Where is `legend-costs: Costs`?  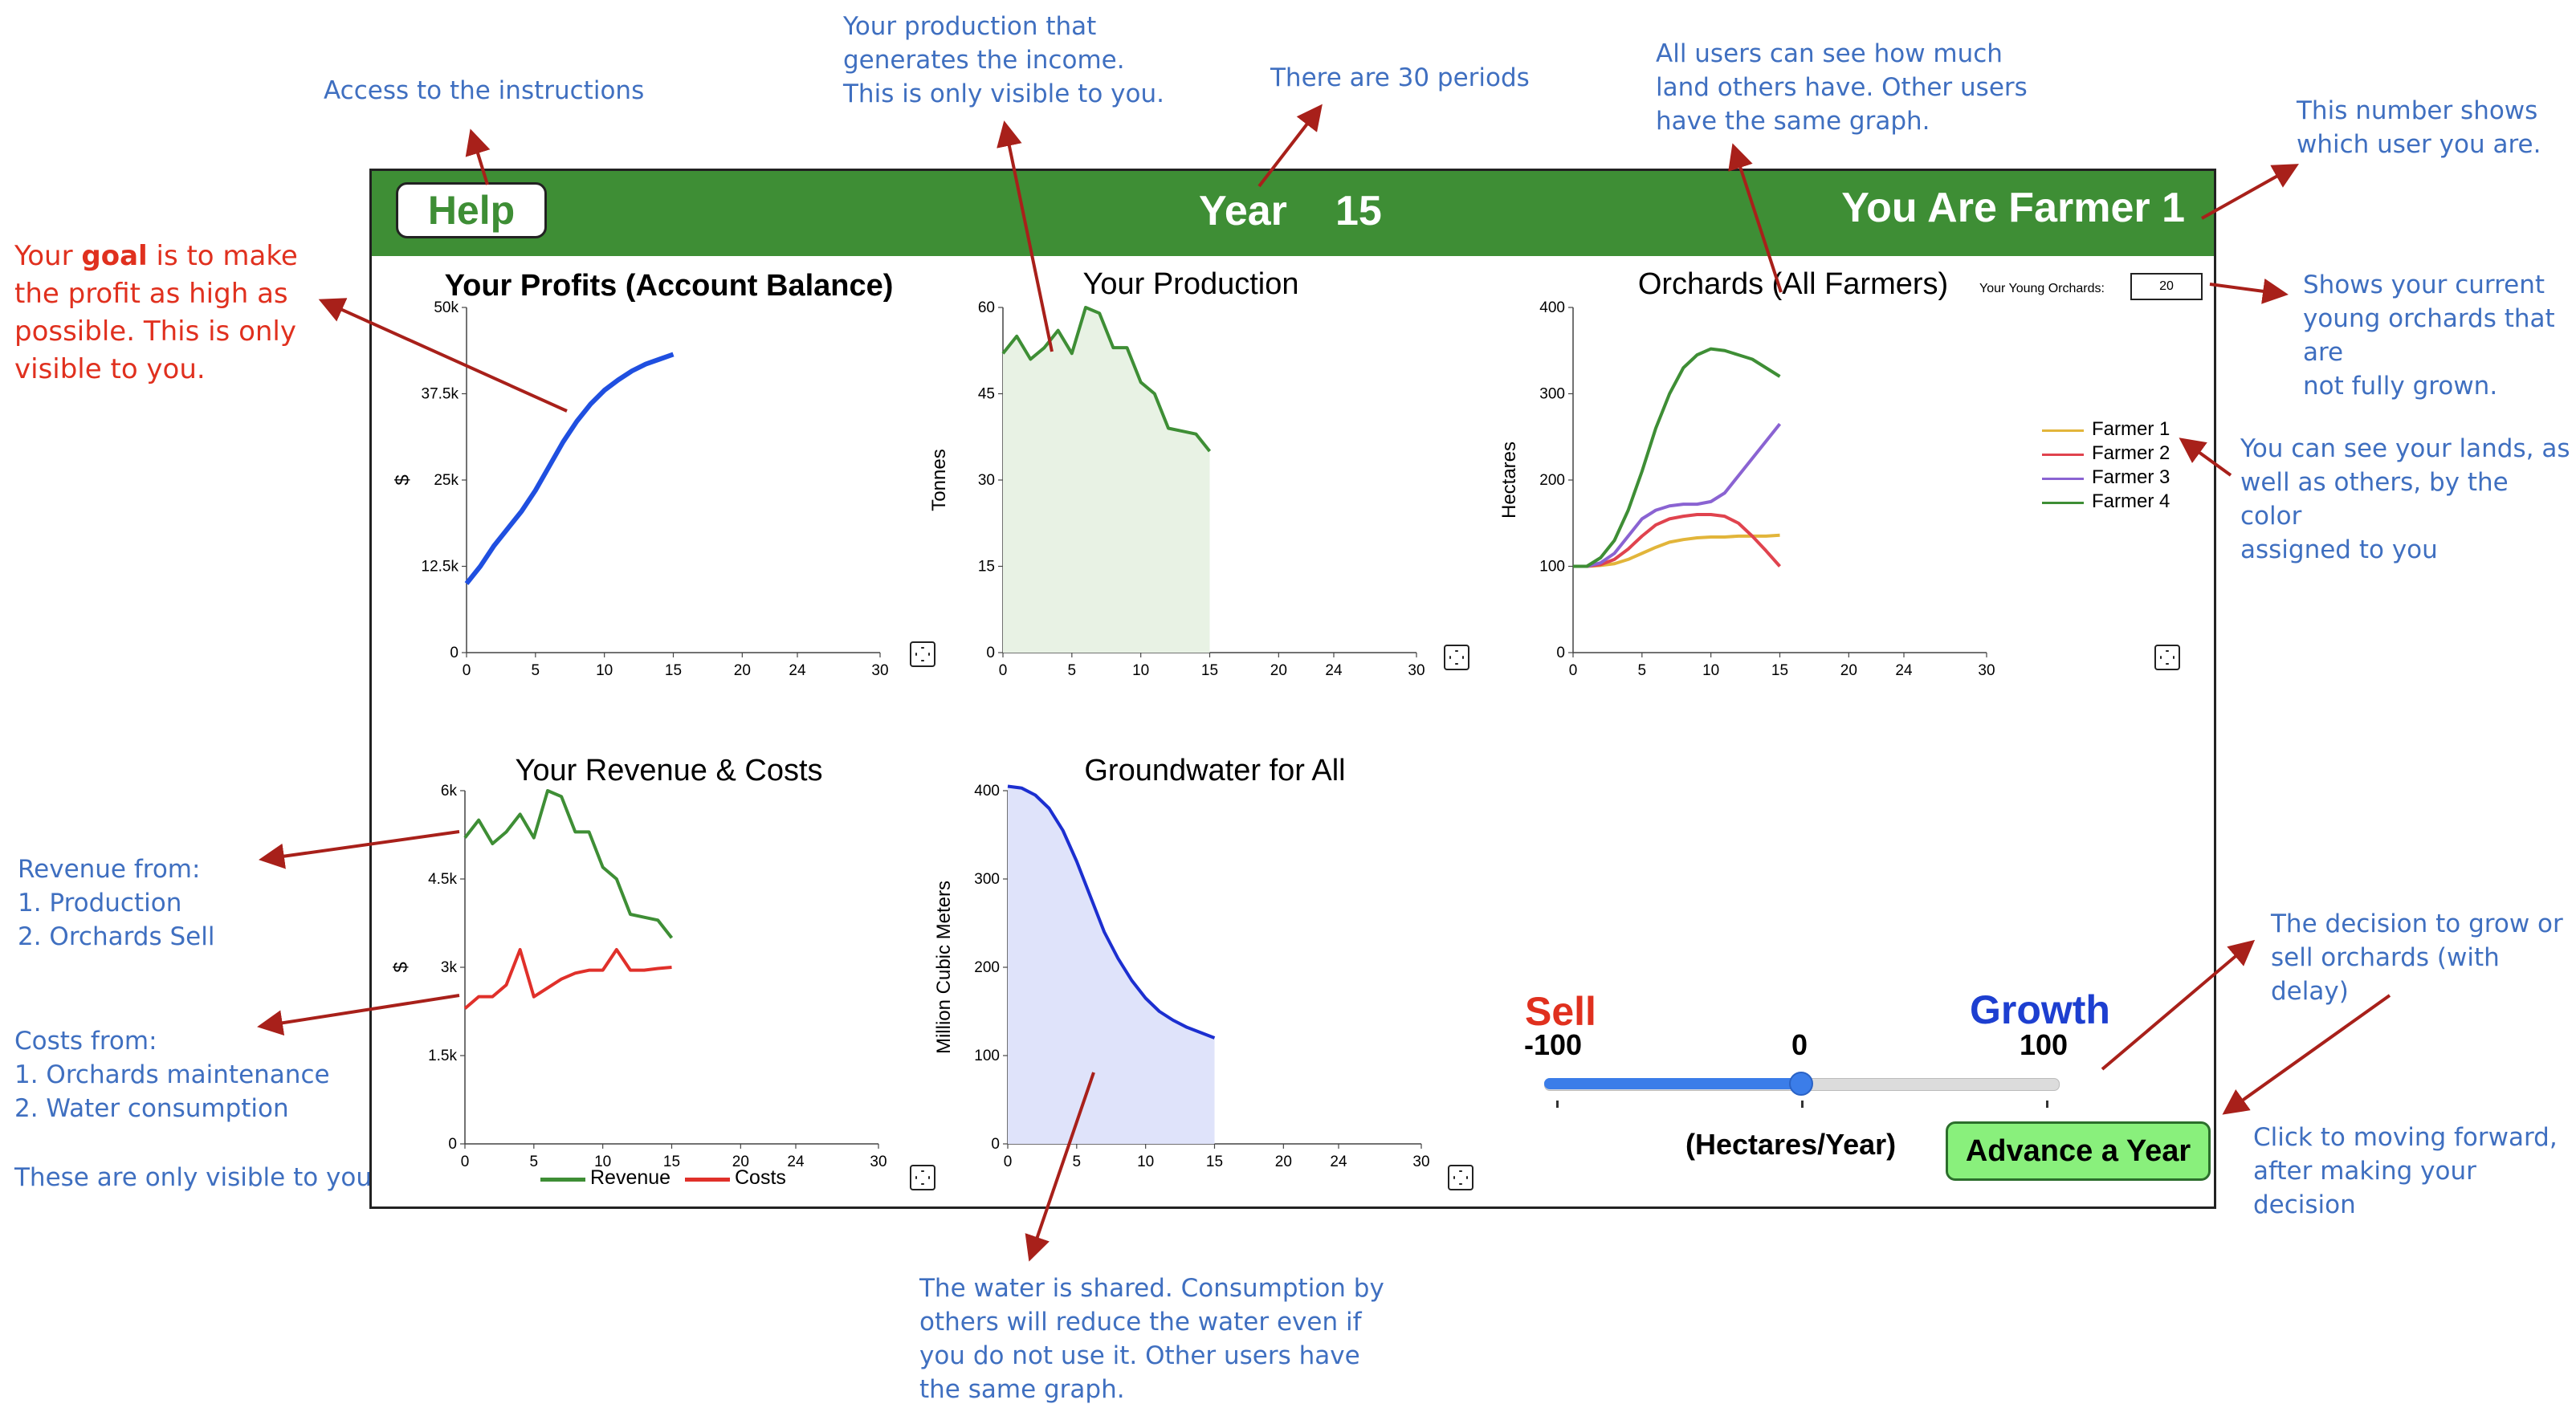
legend-costs: Costs is located at coordinates (760, 1177).